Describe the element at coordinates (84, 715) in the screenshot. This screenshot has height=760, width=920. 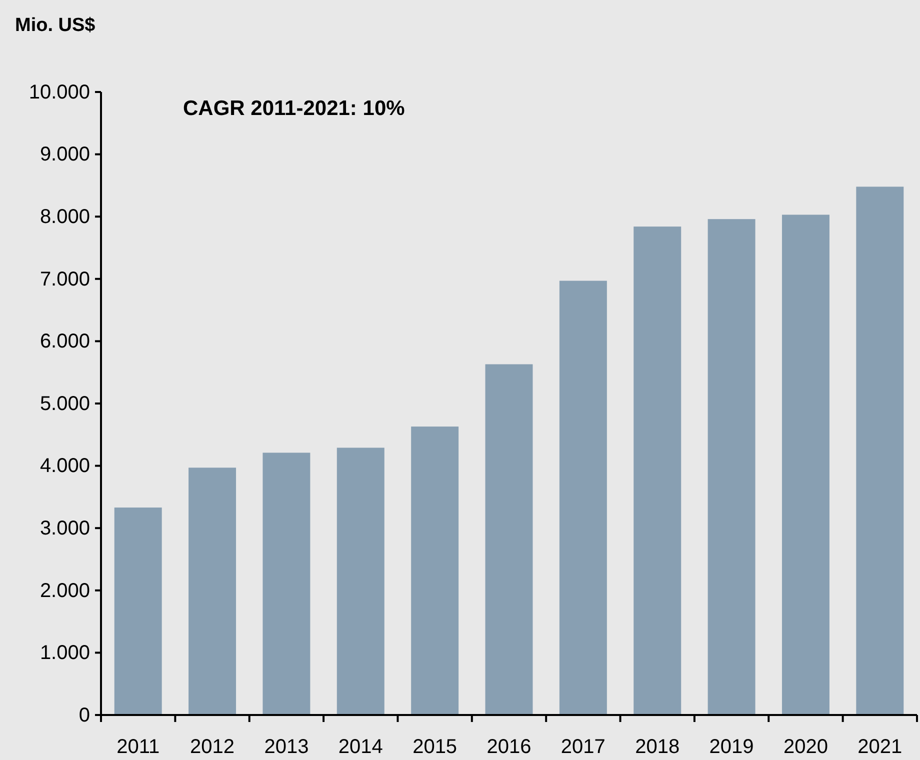
I see `y-tick-label: 0` at that location.